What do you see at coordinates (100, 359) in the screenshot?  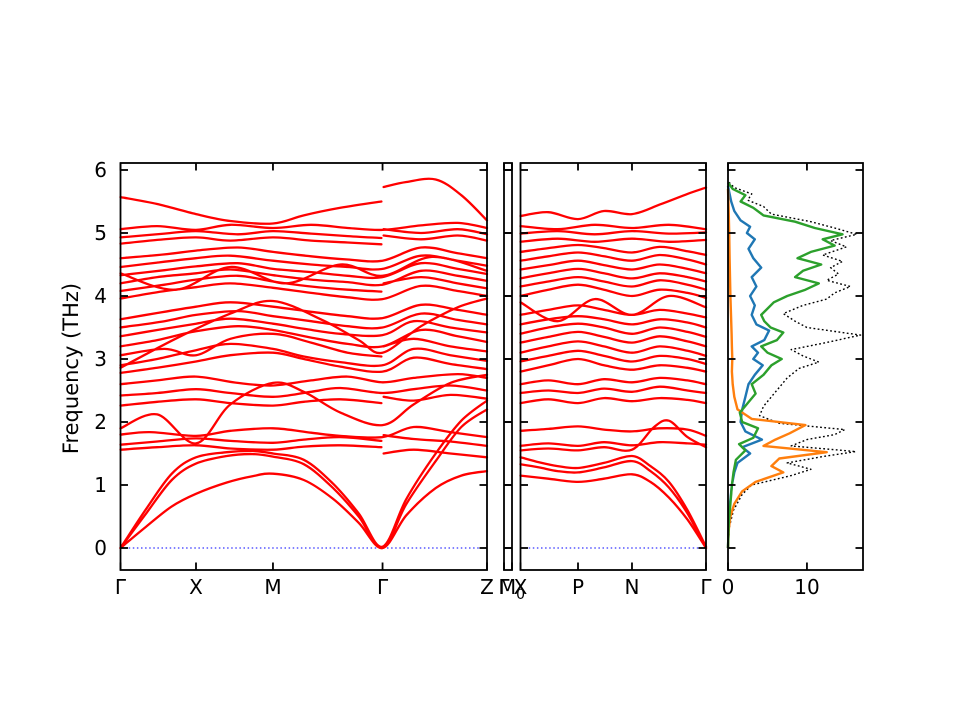 I see `y-tick-label: 3` at bounding box center [100, 359].